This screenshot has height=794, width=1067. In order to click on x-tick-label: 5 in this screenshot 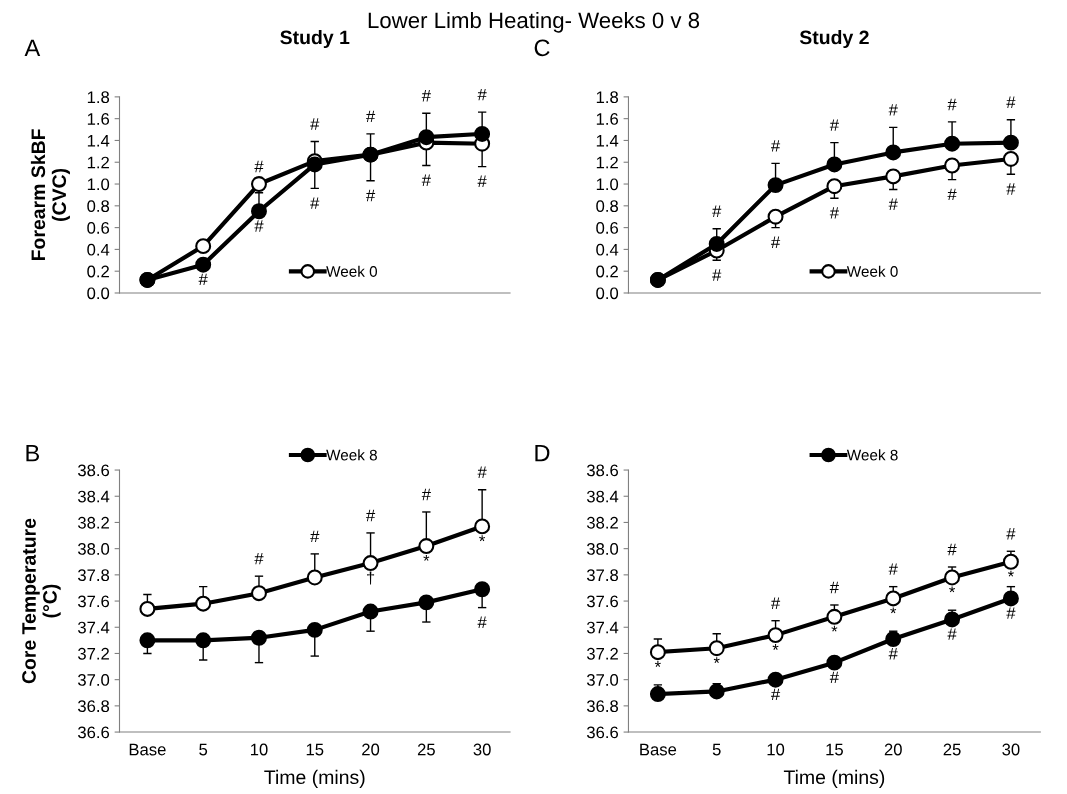, I will do `click(203, 749)`.